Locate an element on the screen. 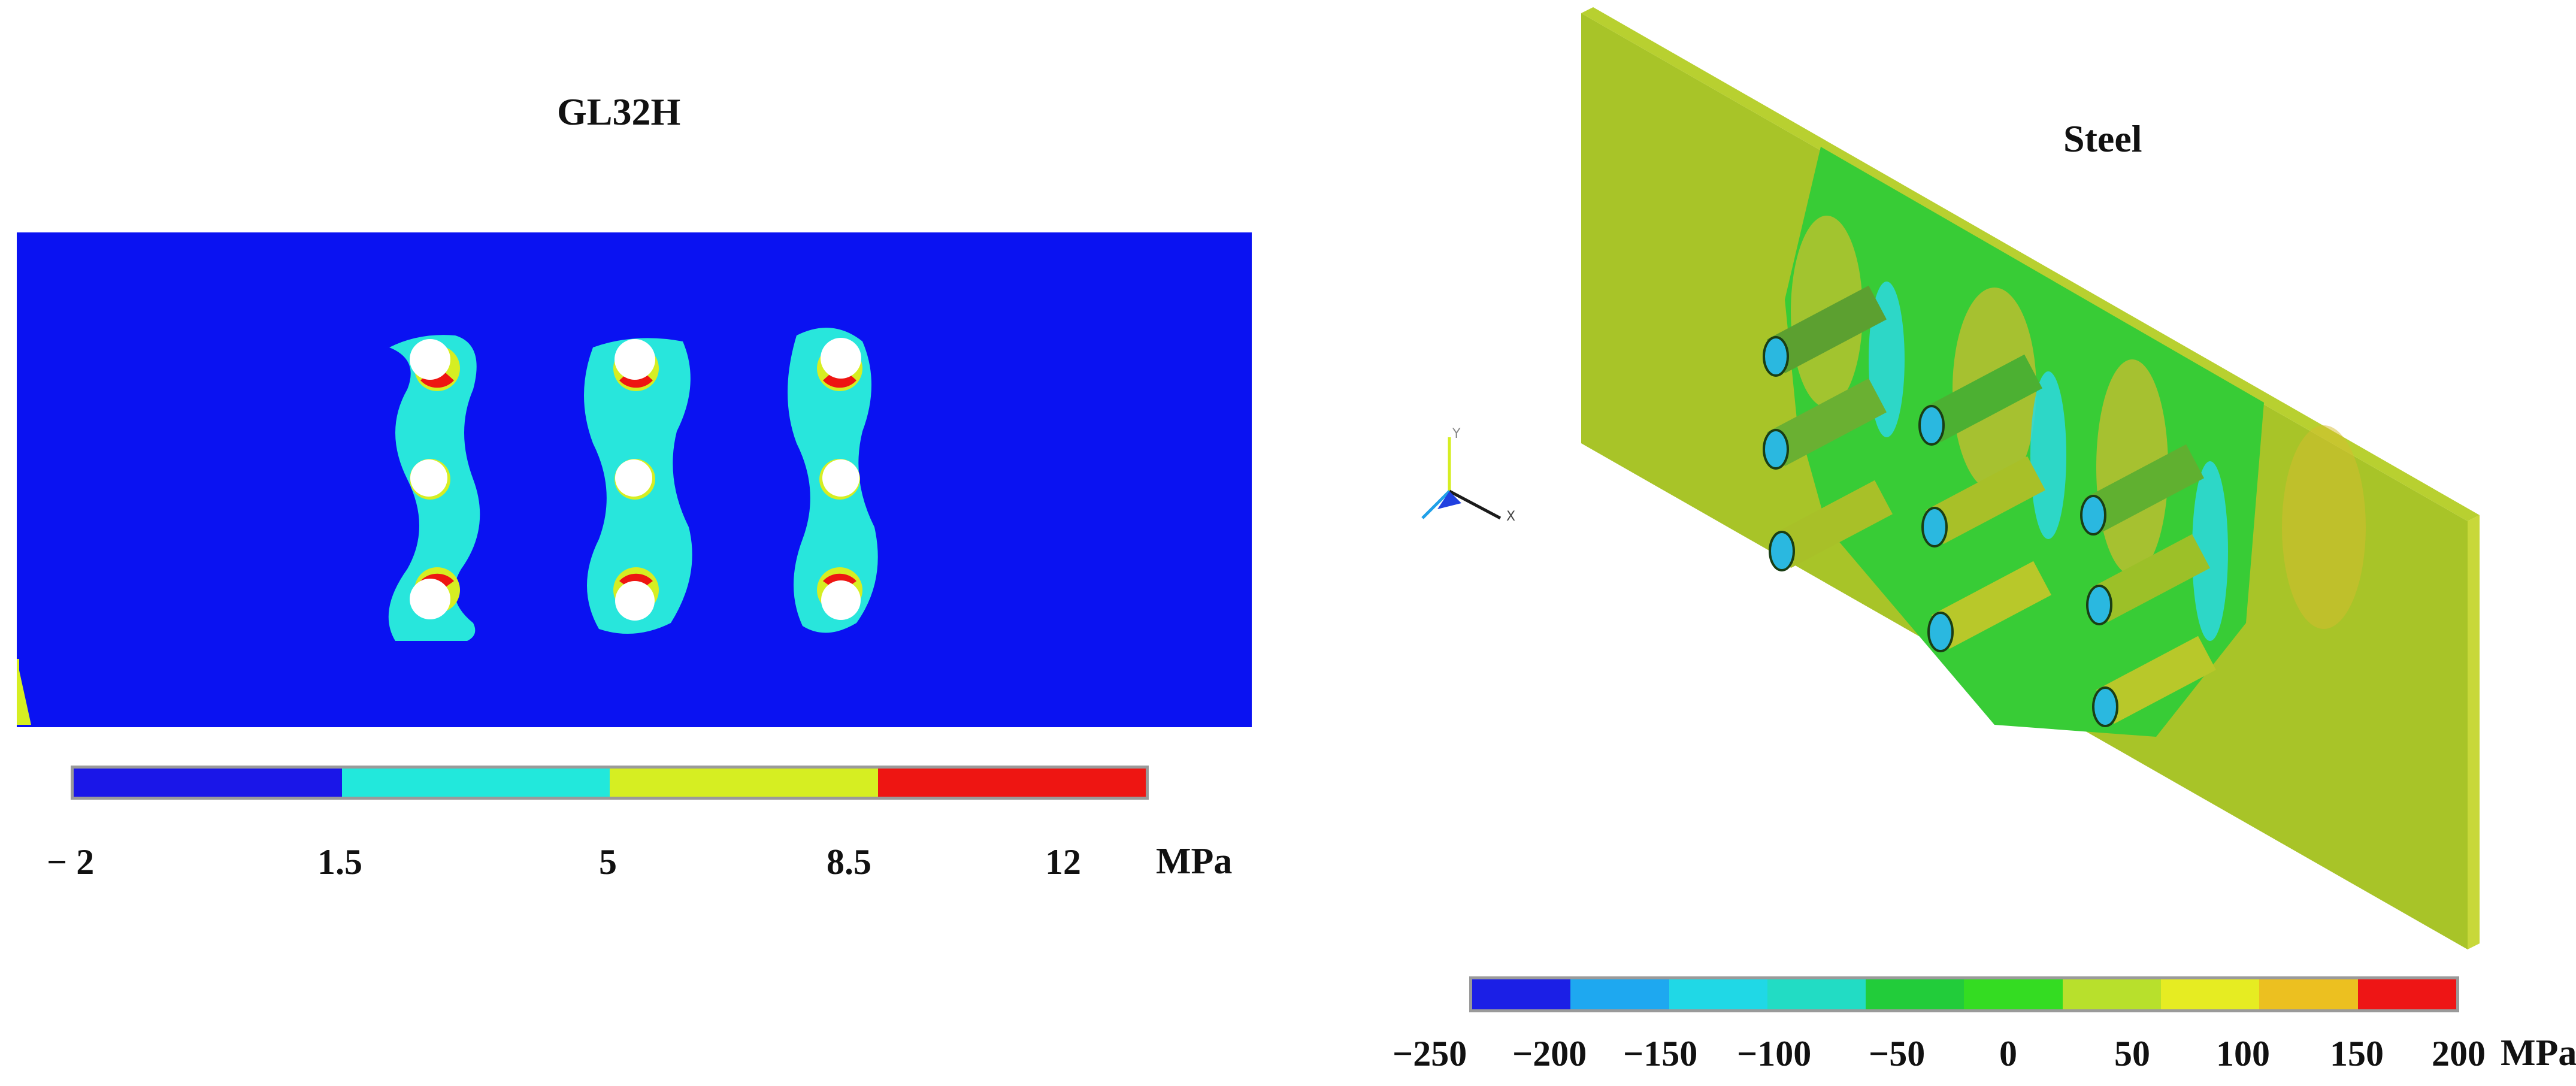 The height and width of the screenshot is (1086, 2576). right-colorbar-tick: −200 is located at coordinates (1549, 1053).